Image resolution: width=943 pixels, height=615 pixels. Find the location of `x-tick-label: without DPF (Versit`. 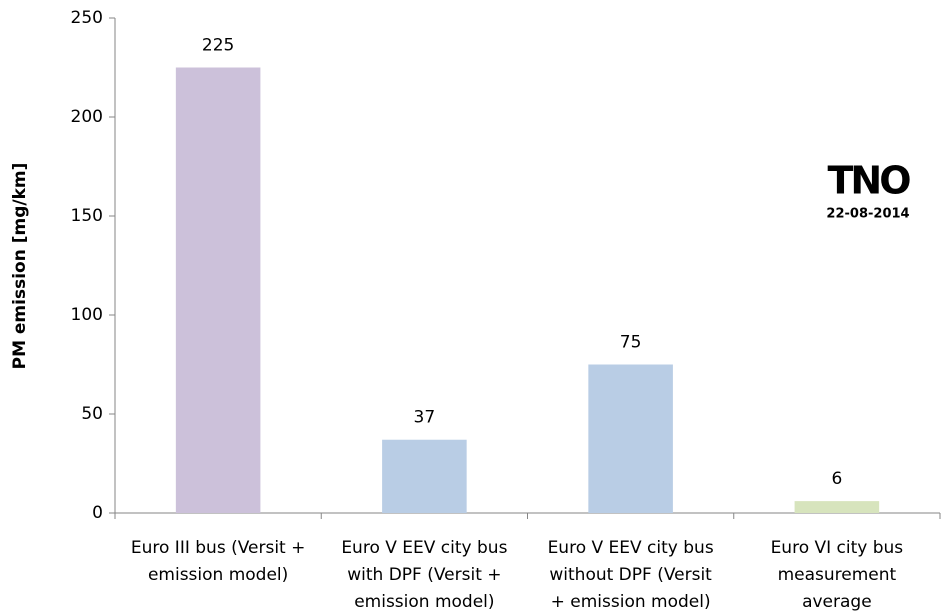

x-tick-label: without DPF (Versit is located at coordinates (630, 575).